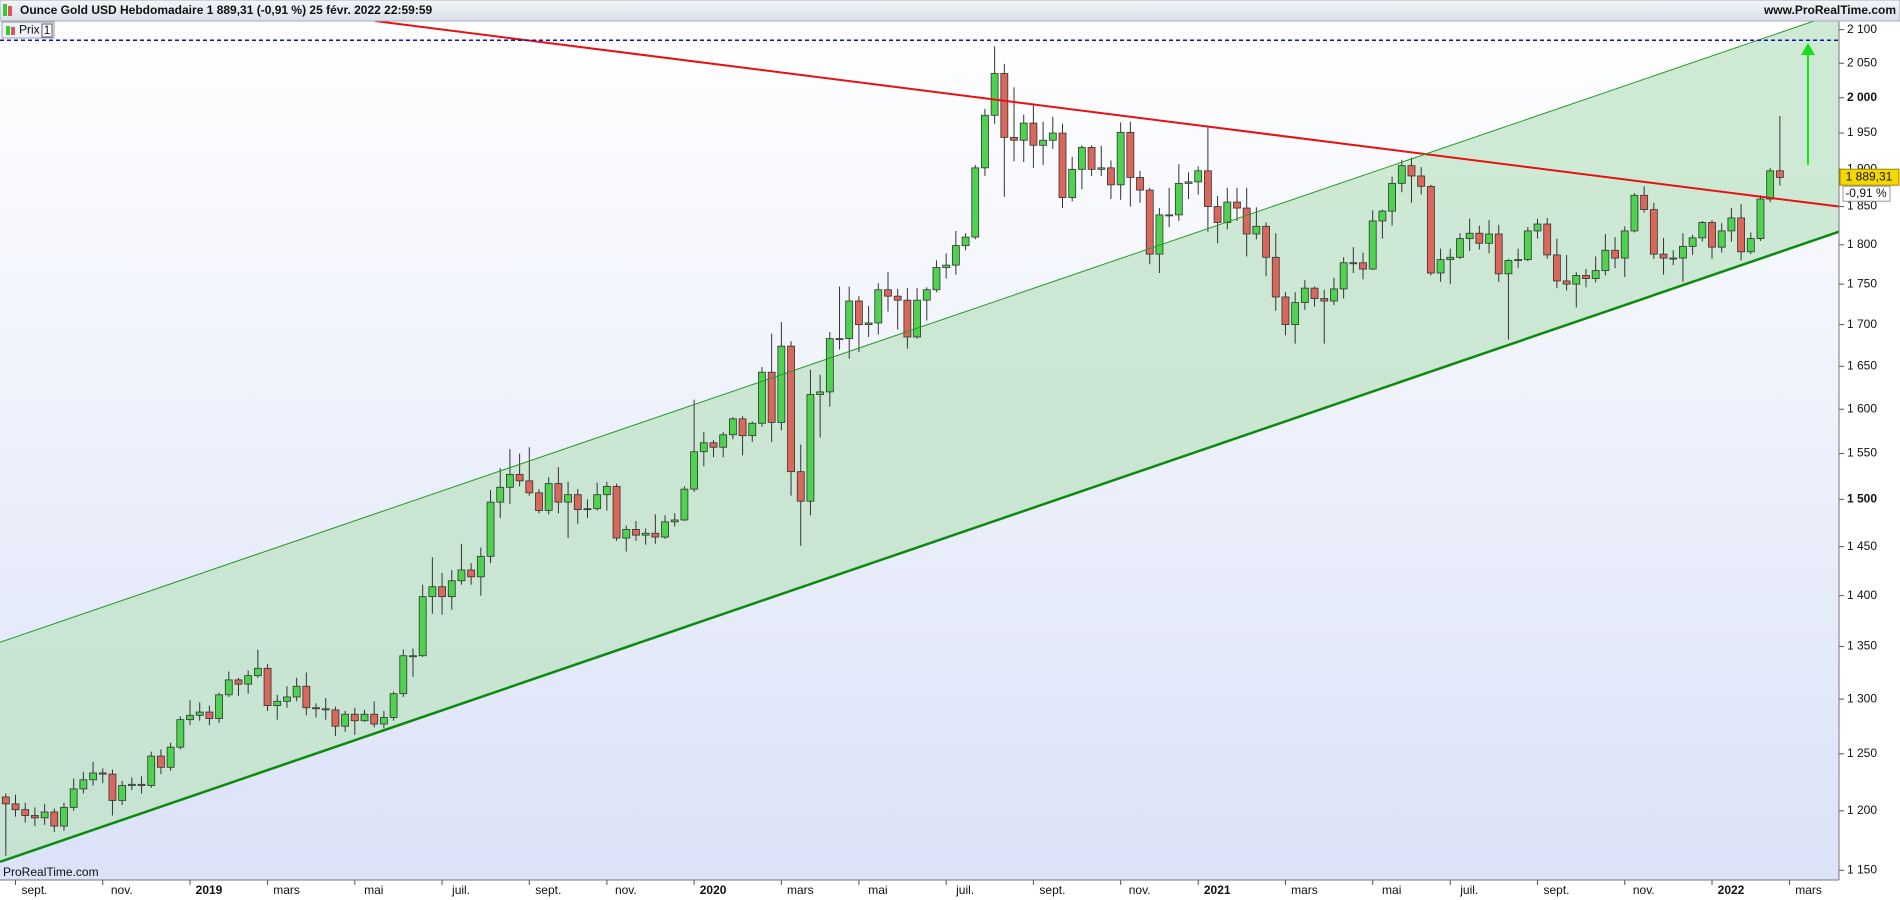 The height and width of the screenshot is (900, 1900). I want to click on legend-badge-label: 1, so click(47, 30).